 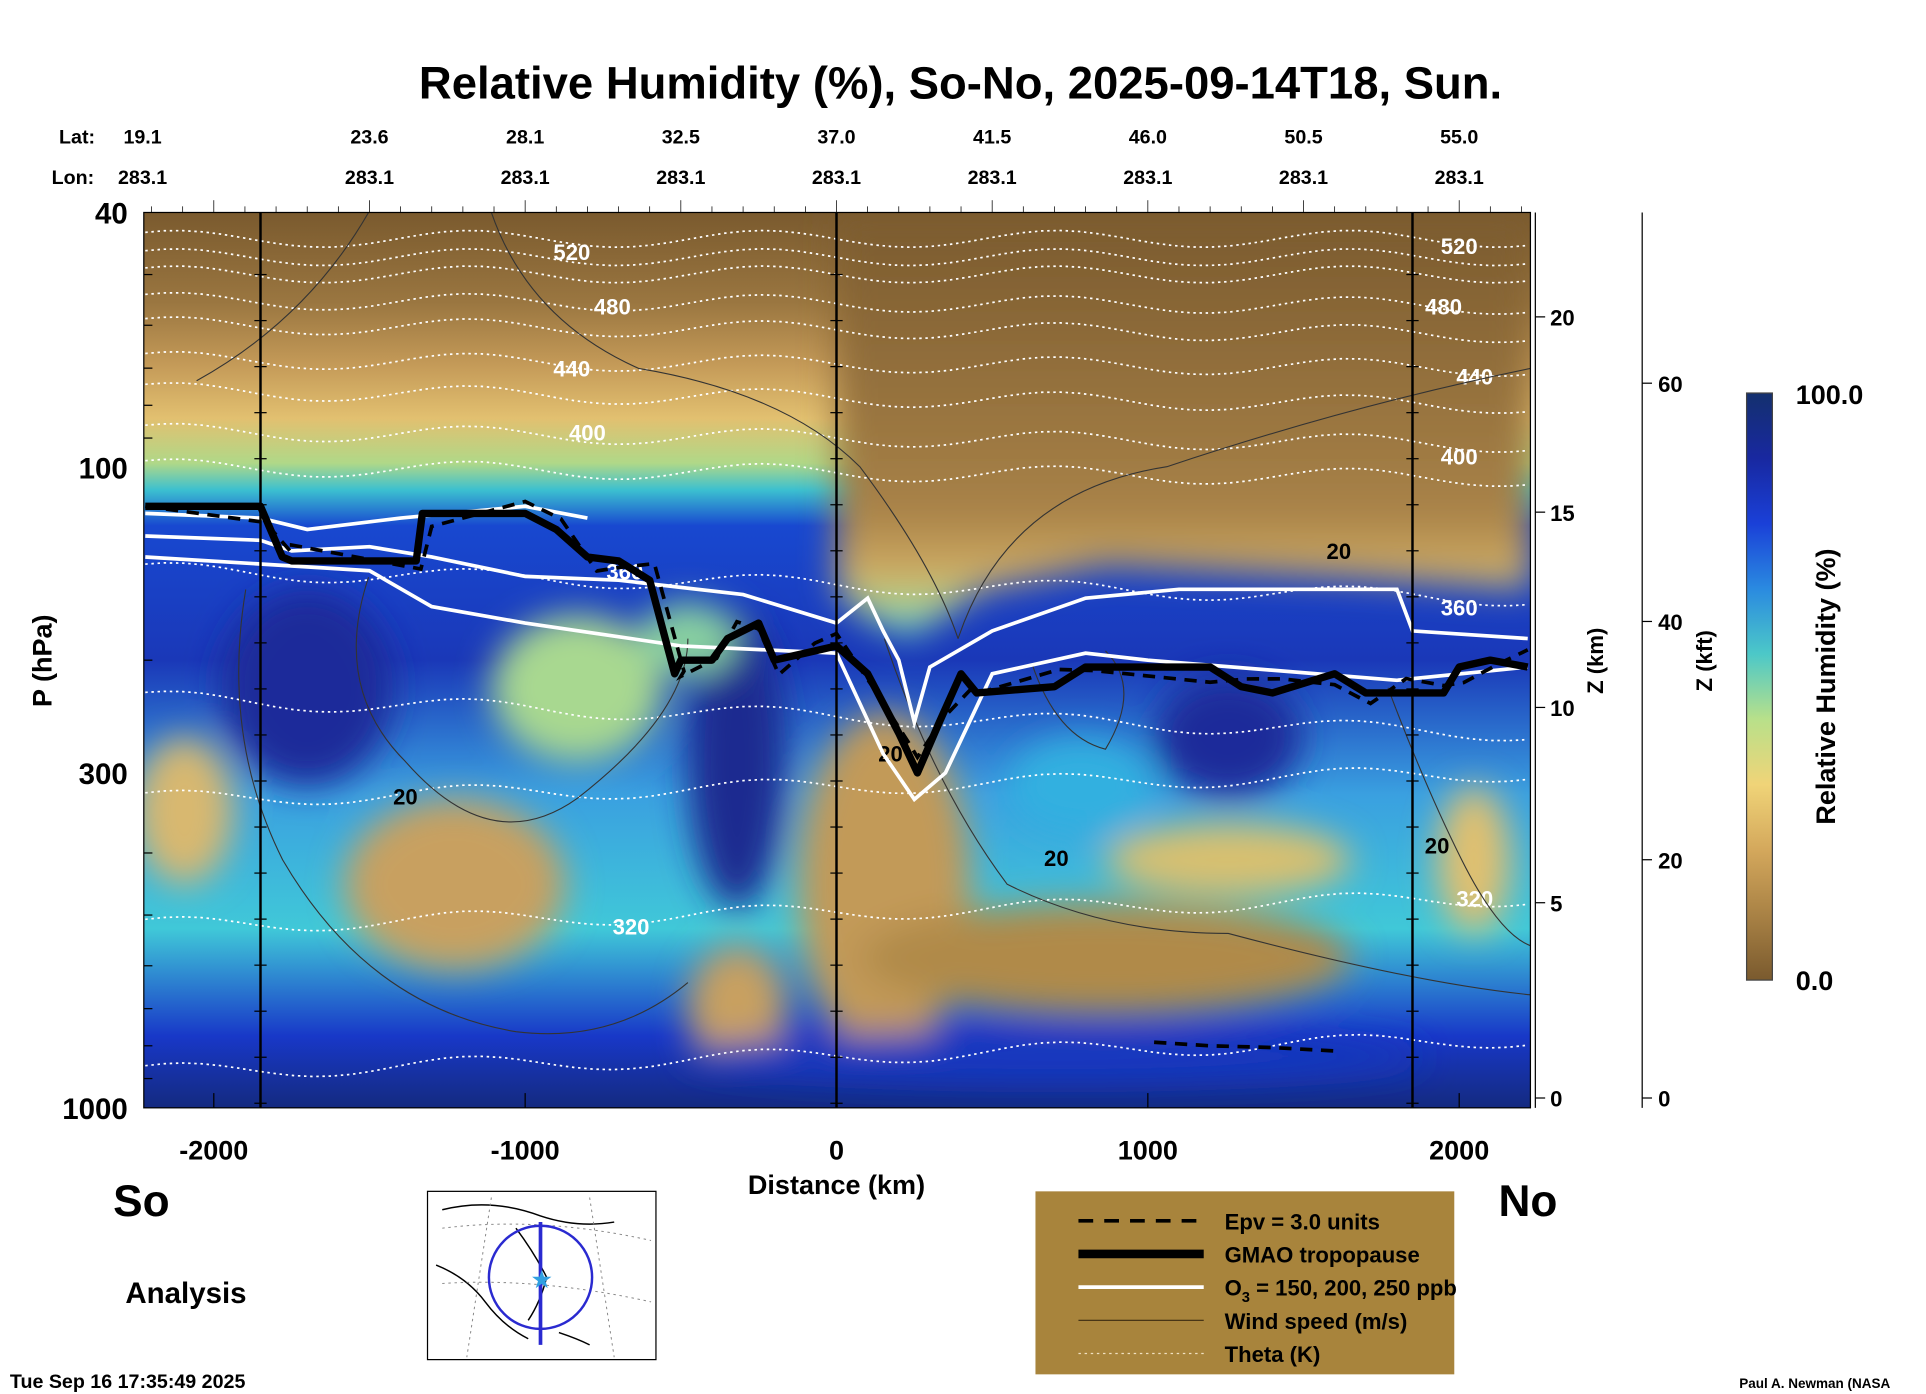 I want to click on z-km-tick-label: 15, so click(x=1562, y=513).